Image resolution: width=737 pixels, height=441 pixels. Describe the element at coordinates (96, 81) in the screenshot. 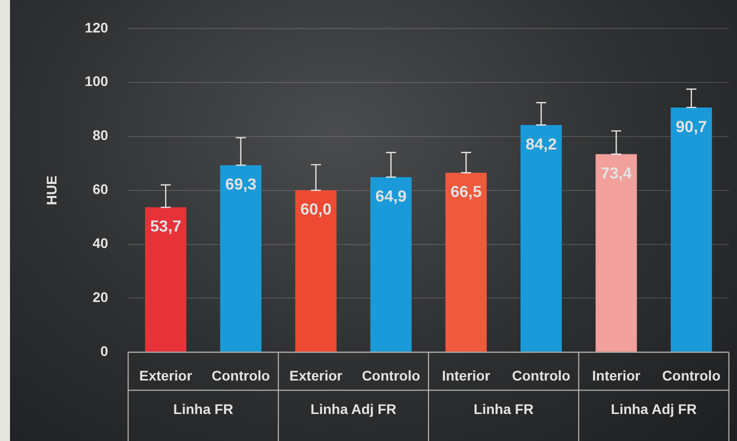

I see `y-tick-label: 100` at that location.